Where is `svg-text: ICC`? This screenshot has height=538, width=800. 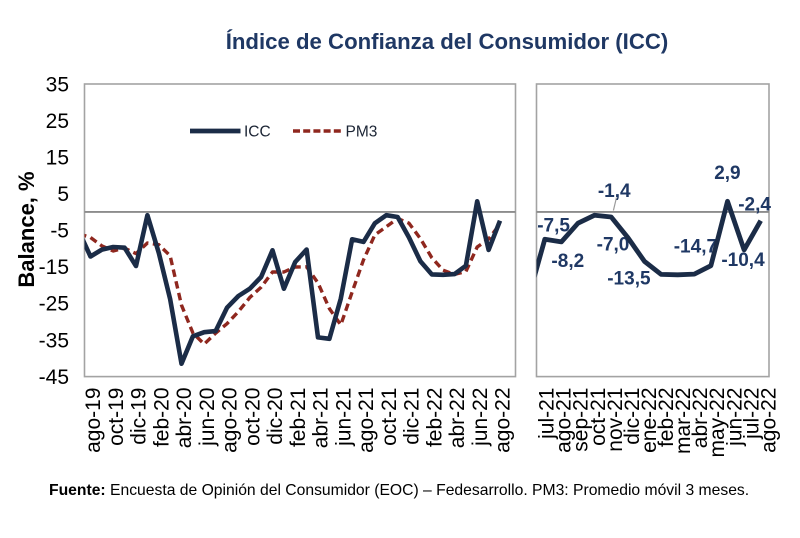
svg-text: ICC is located at coordinates (257, 132).